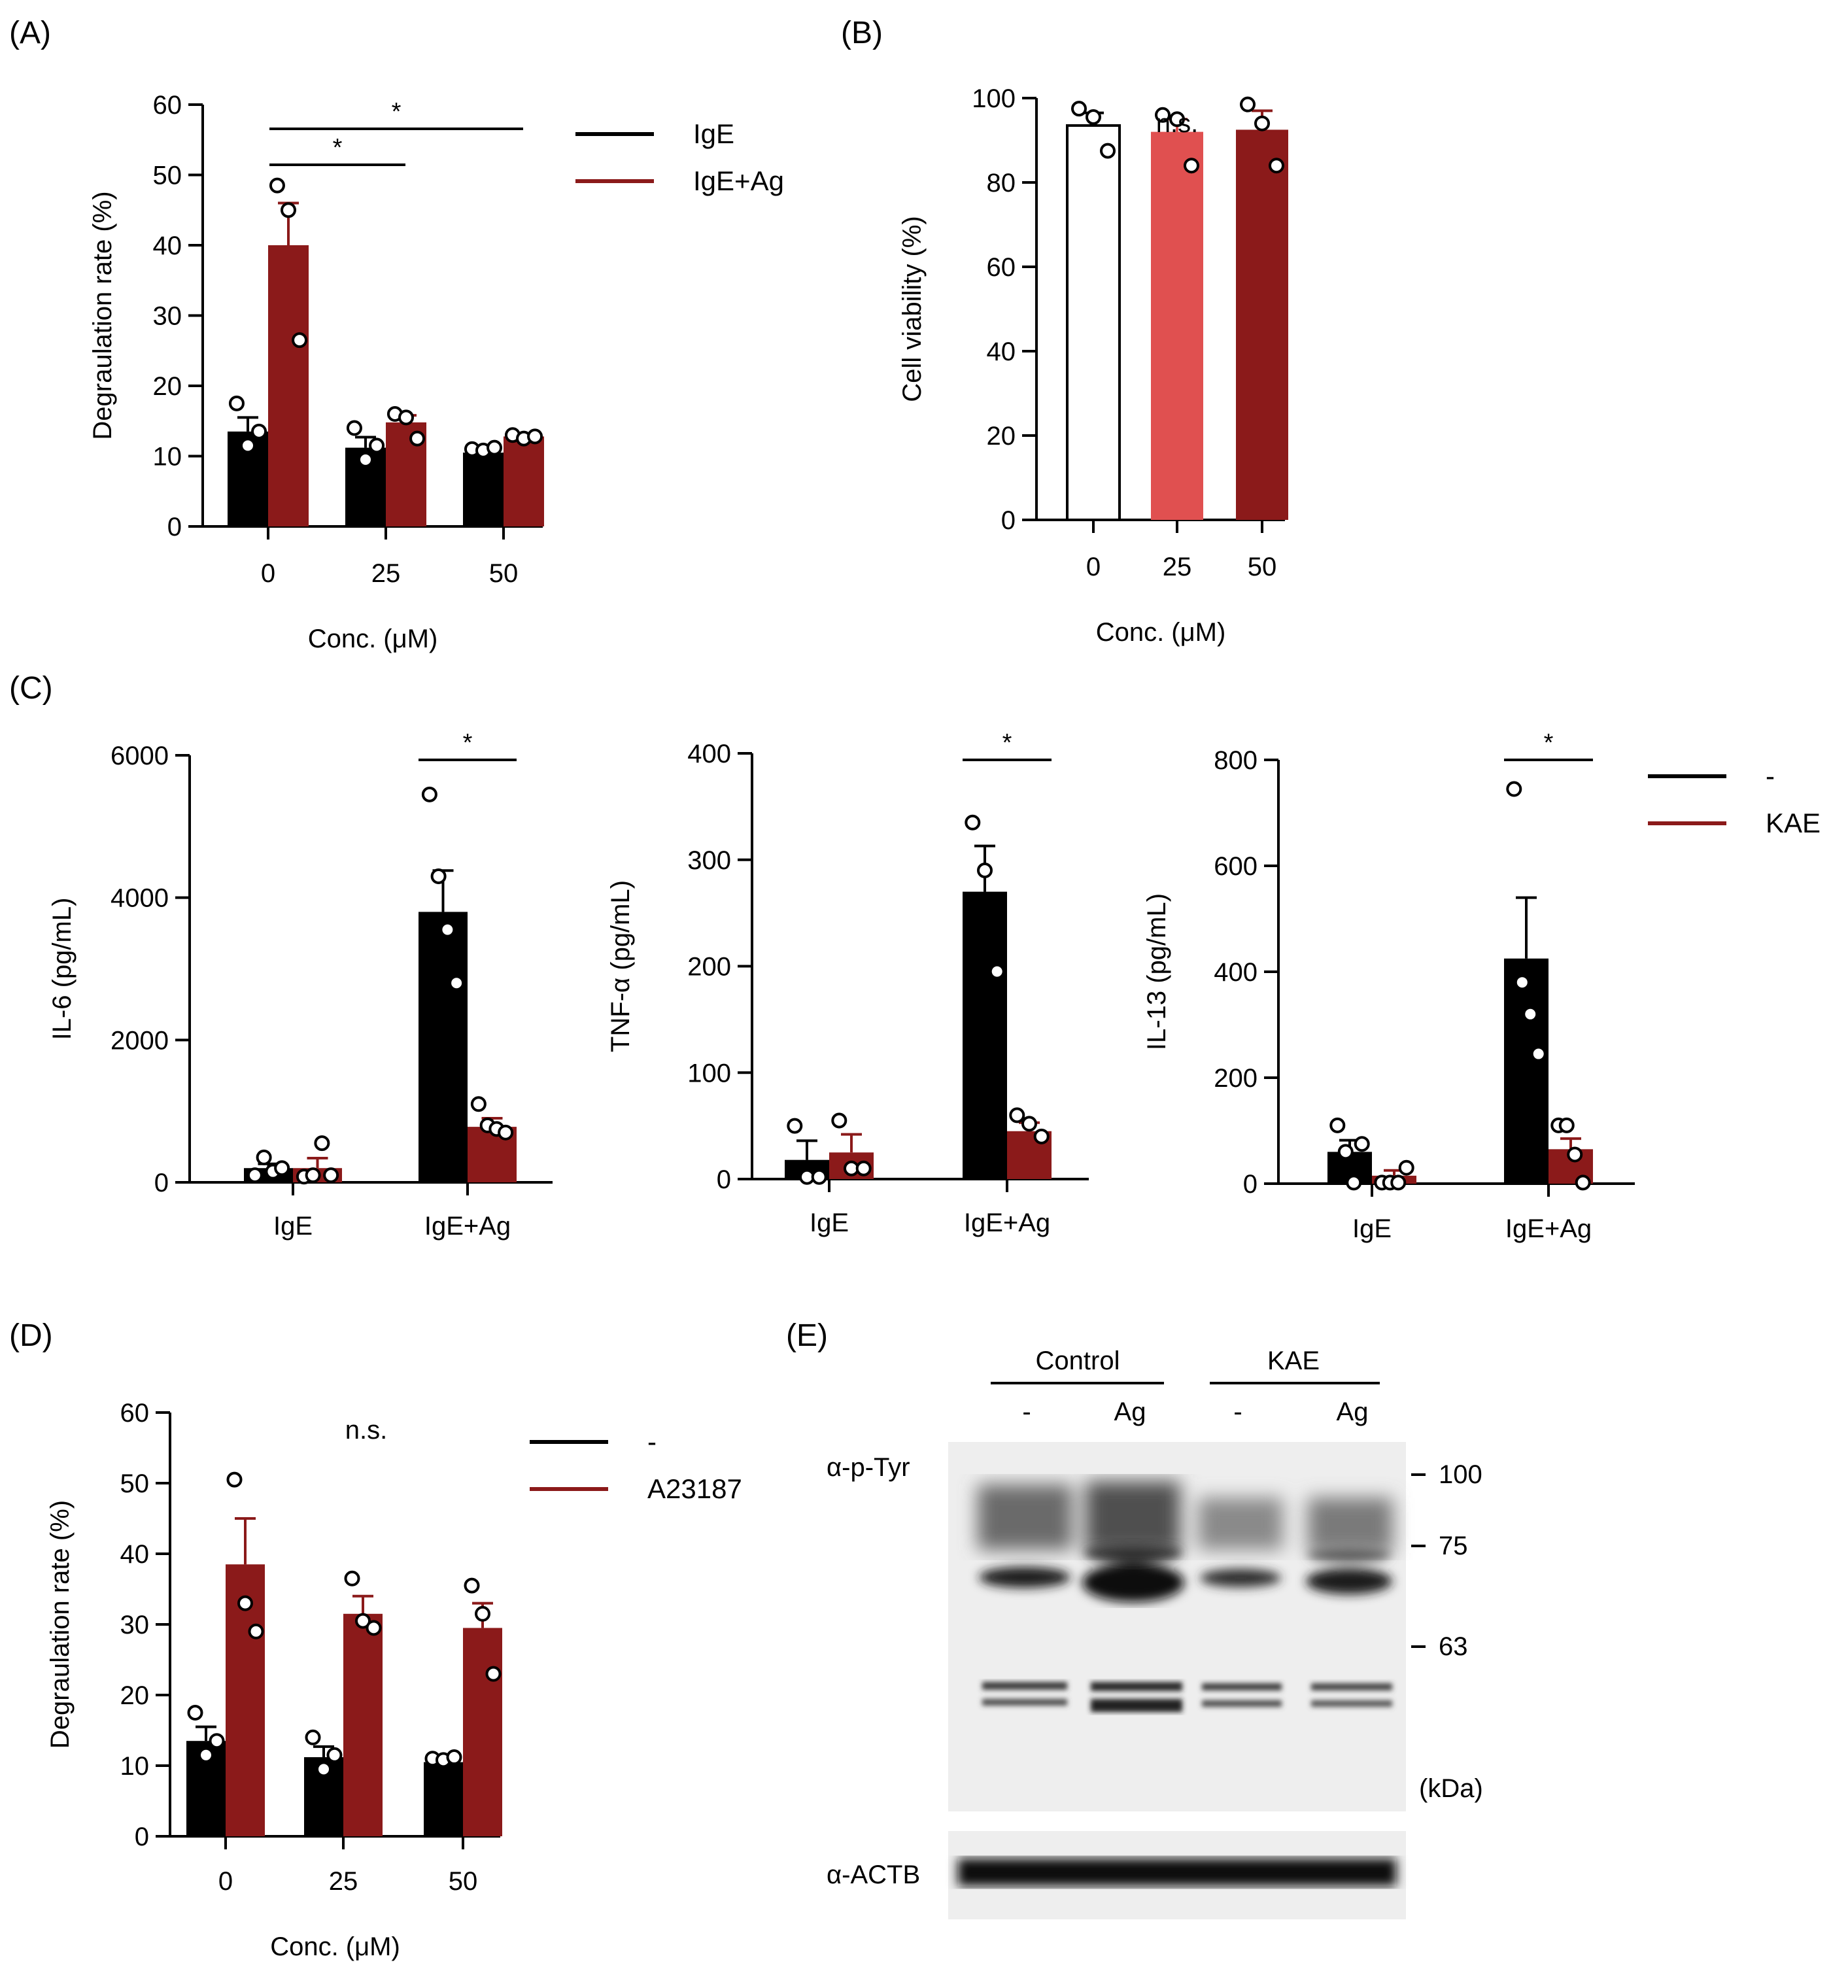 The image size is (1848, 1988). I want to click on legend-label: IgE, so click(713, 133).